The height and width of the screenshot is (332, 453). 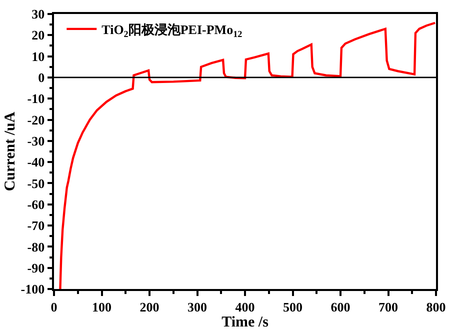 I want to click on y-tick-label: 20, so click(x=38, y=35).